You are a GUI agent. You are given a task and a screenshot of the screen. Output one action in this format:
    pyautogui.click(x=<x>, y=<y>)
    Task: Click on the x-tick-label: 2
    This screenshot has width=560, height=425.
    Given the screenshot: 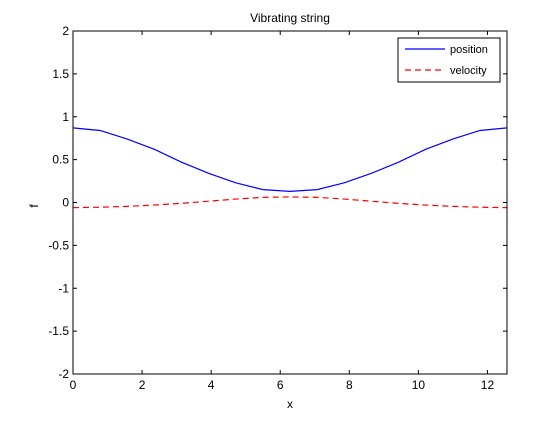 What is the action you would take?
    pyautogui.click(x=142, y=385)
    